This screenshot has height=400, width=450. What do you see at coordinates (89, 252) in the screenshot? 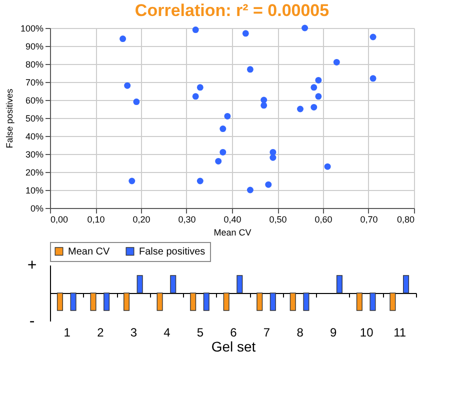
I see `legend-label: Mean CV` at bounding box center [89, 252].